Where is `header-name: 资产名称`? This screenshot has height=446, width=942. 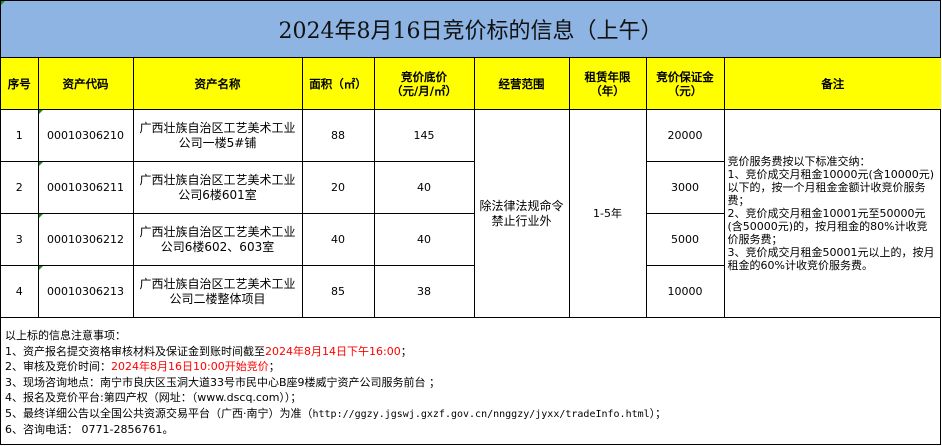
header-name: 资产名称 is located at coordinates (217, 84).